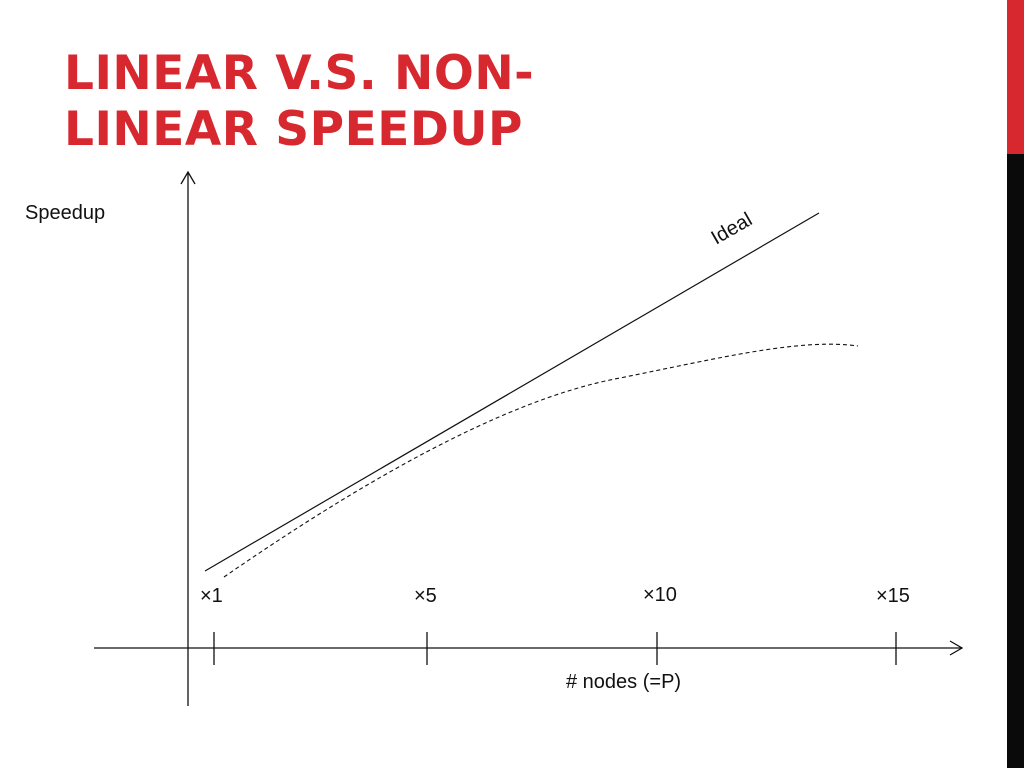  What do you see at coordinates (623, 682) in the screenshot?
I see `x-axis-label: # nodes (=P)` at bounding box center [623, 682].